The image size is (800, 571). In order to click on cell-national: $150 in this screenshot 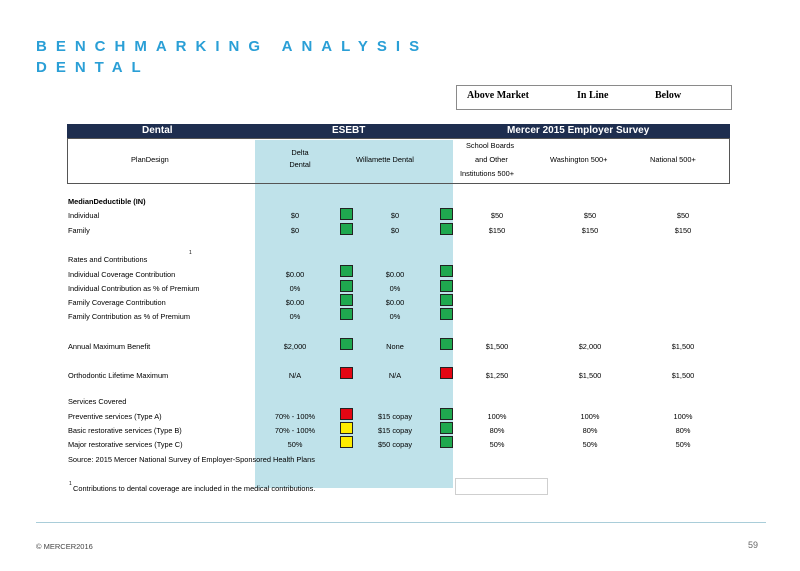, I will do `click(683, 230)`.